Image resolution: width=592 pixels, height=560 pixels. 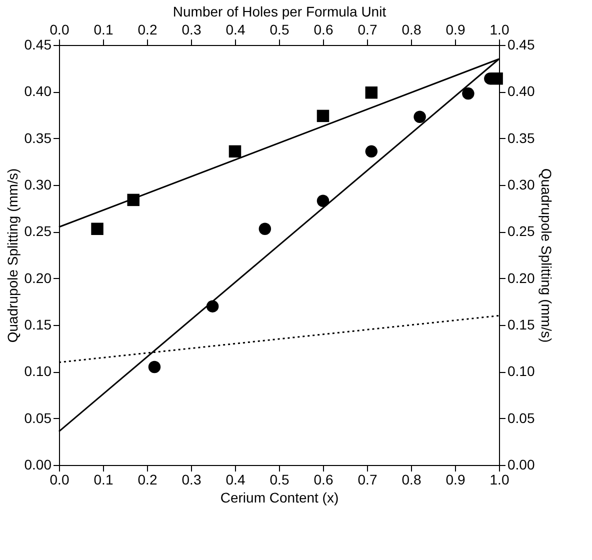 What do you see at coordinates (38, 44) in the screenshot?
I see `y-tick-label: 0.45` at bounding box center [38, 44].